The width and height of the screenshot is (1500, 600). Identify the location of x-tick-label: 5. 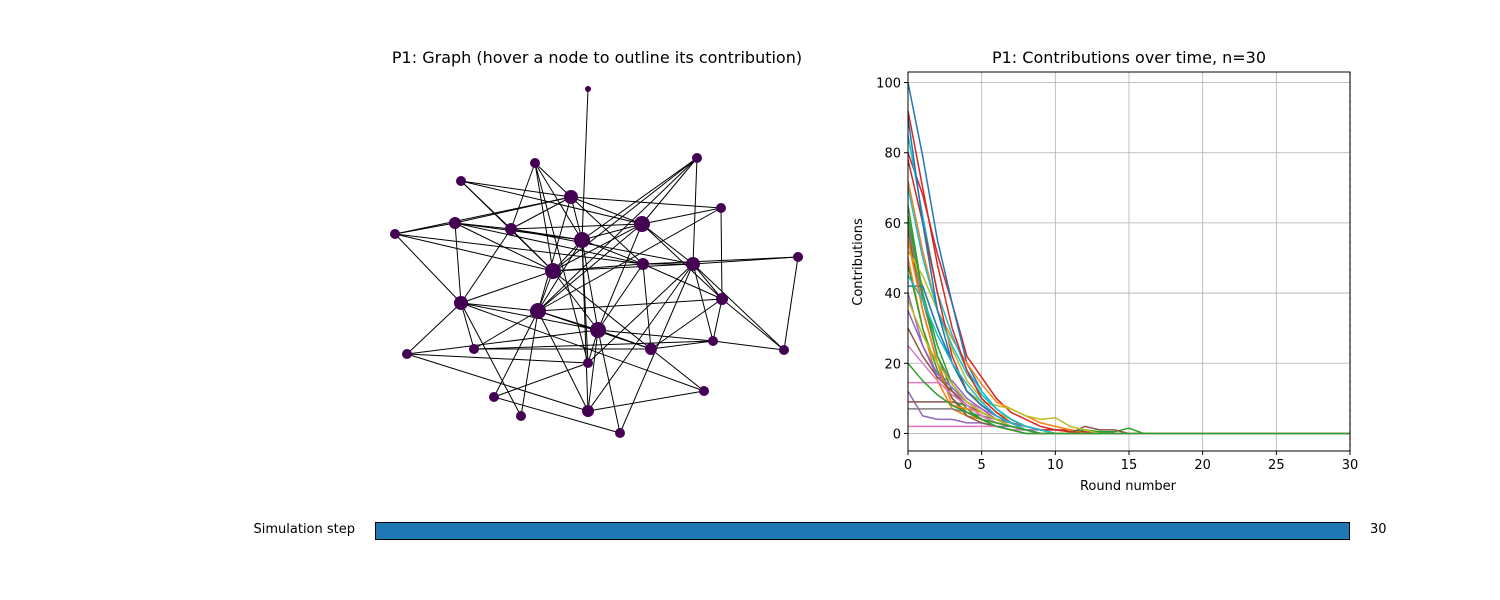
(982, 465).